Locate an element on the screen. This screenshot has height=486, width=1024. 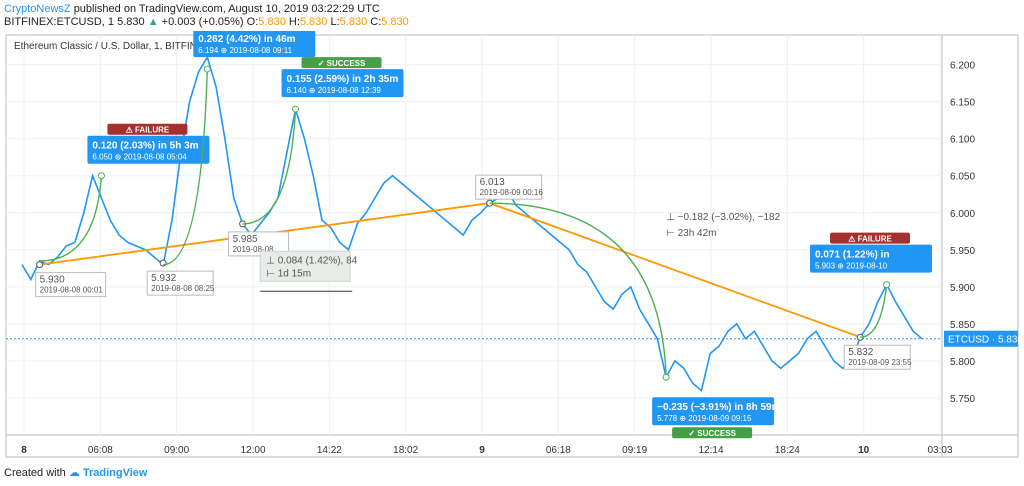
measure-result: 0.120 (2.03%) in 5h 3m is located at coordinates (145, 146).